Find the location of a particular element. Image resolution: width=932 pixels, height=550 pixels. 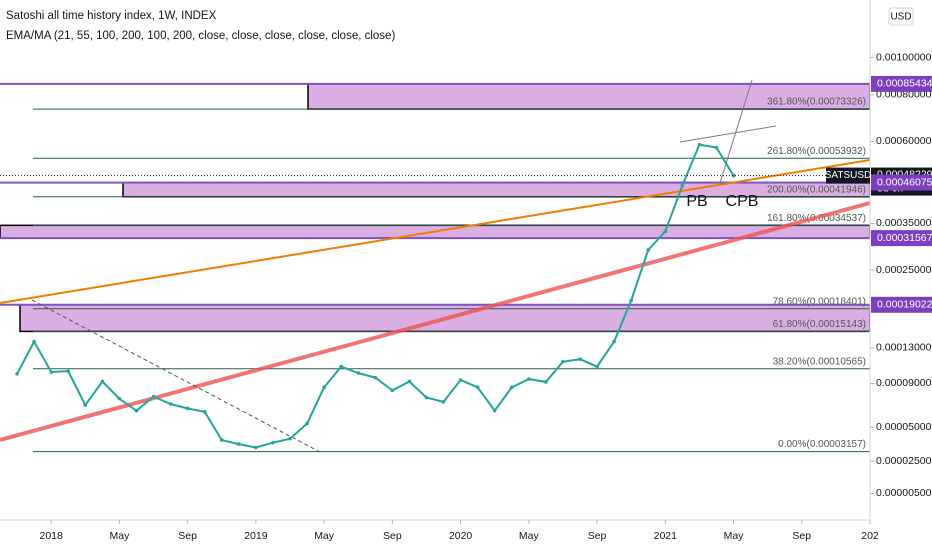

y-tick-label: 0.00100000 is located at coordinates (904, 57).